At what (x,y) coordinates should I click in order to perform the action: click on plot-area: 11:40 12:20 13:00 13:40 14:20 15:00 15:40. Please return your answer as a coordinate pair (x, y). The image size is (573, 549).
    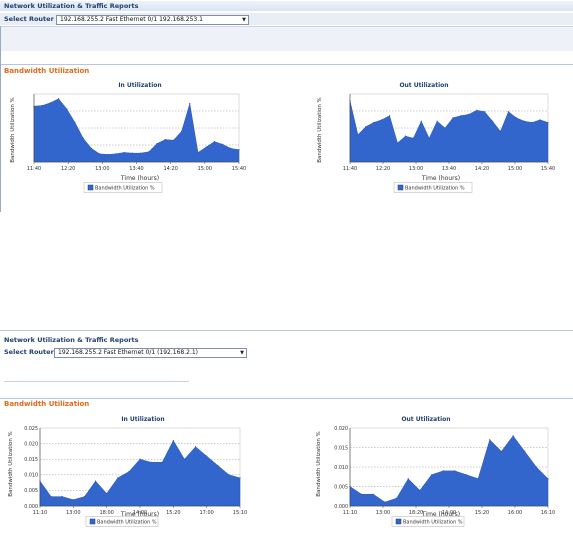
    Looking at the image, I should click on (449, 132).